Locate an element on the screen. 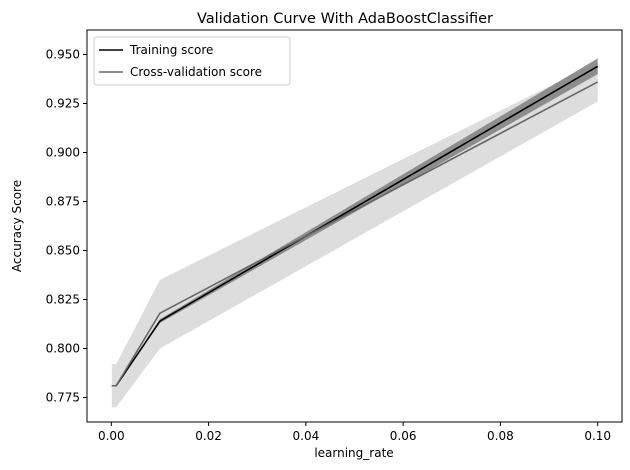 Image resolution: width=630 pixels, height=470 pixels. chart-title: Validation Curve With AdaBoostClassifier is located at coordinates (345, 19).